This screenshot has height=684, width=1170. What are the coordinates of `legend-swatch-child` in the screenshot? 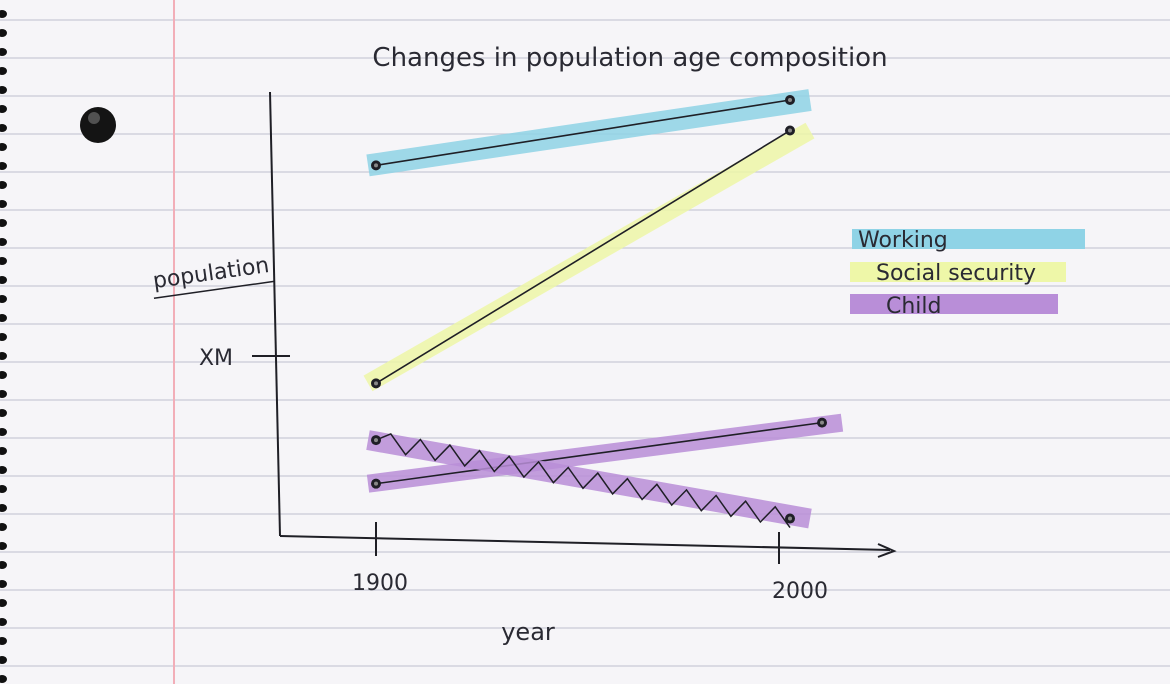 It's located at (954, 304).